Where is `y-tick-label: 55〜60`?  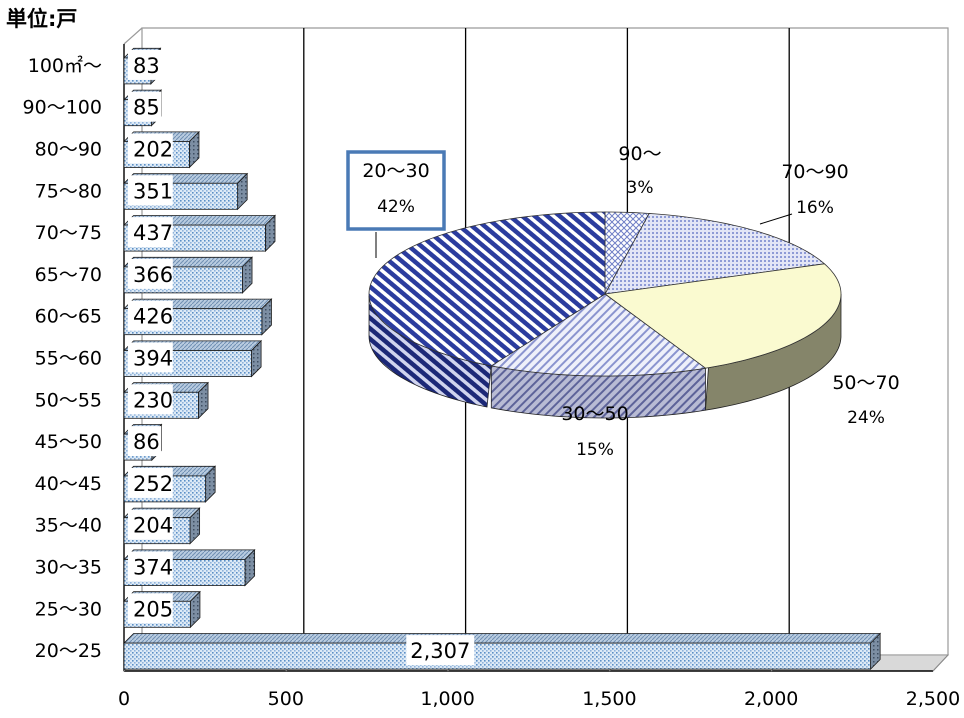
y-tick-label: 55〜60 is located at coordinates (68, 359).